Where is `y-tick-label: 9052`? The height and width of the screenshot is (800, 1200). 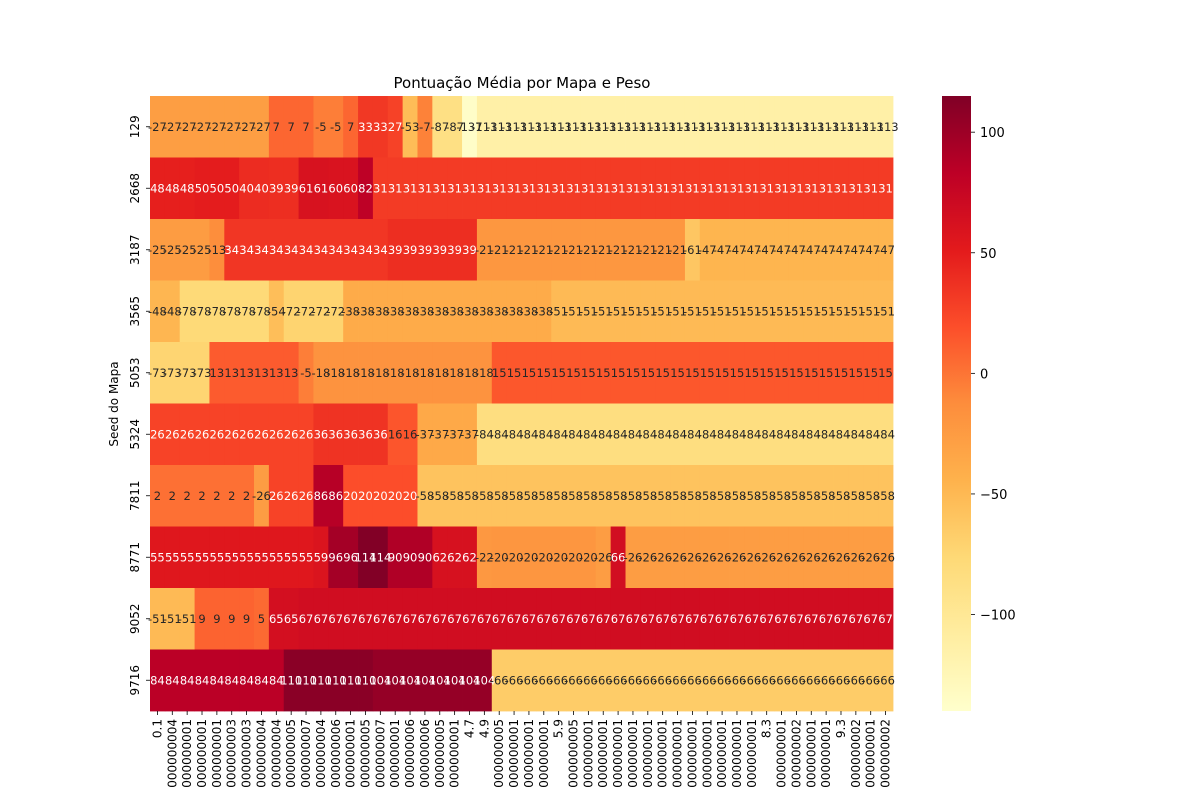 y-tick-label: 9052 is located at coordinates (135, 618).